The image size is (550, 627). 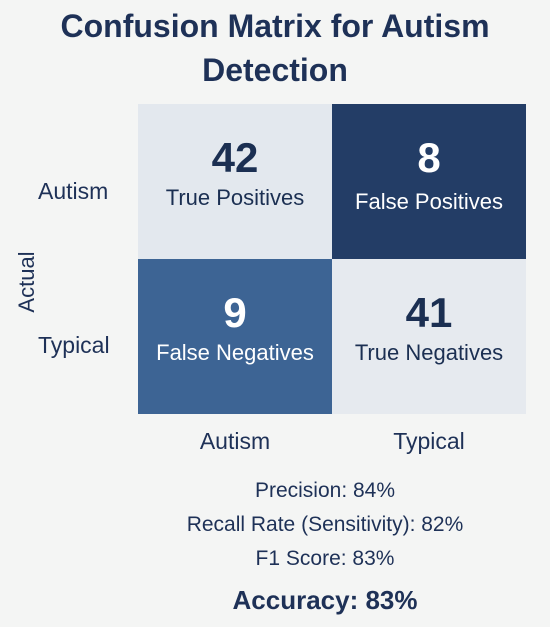 What do you see at coordinates (325, 558) in the screenshot?
I see `f1-score-metric: F1 Score: 83%` at bounding box center [325, 558].